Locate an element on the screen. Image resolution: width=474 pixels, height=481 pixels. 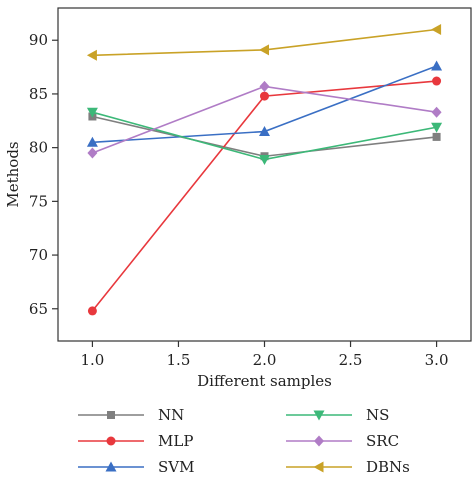
series-ns is located at coordinates (264, 136).